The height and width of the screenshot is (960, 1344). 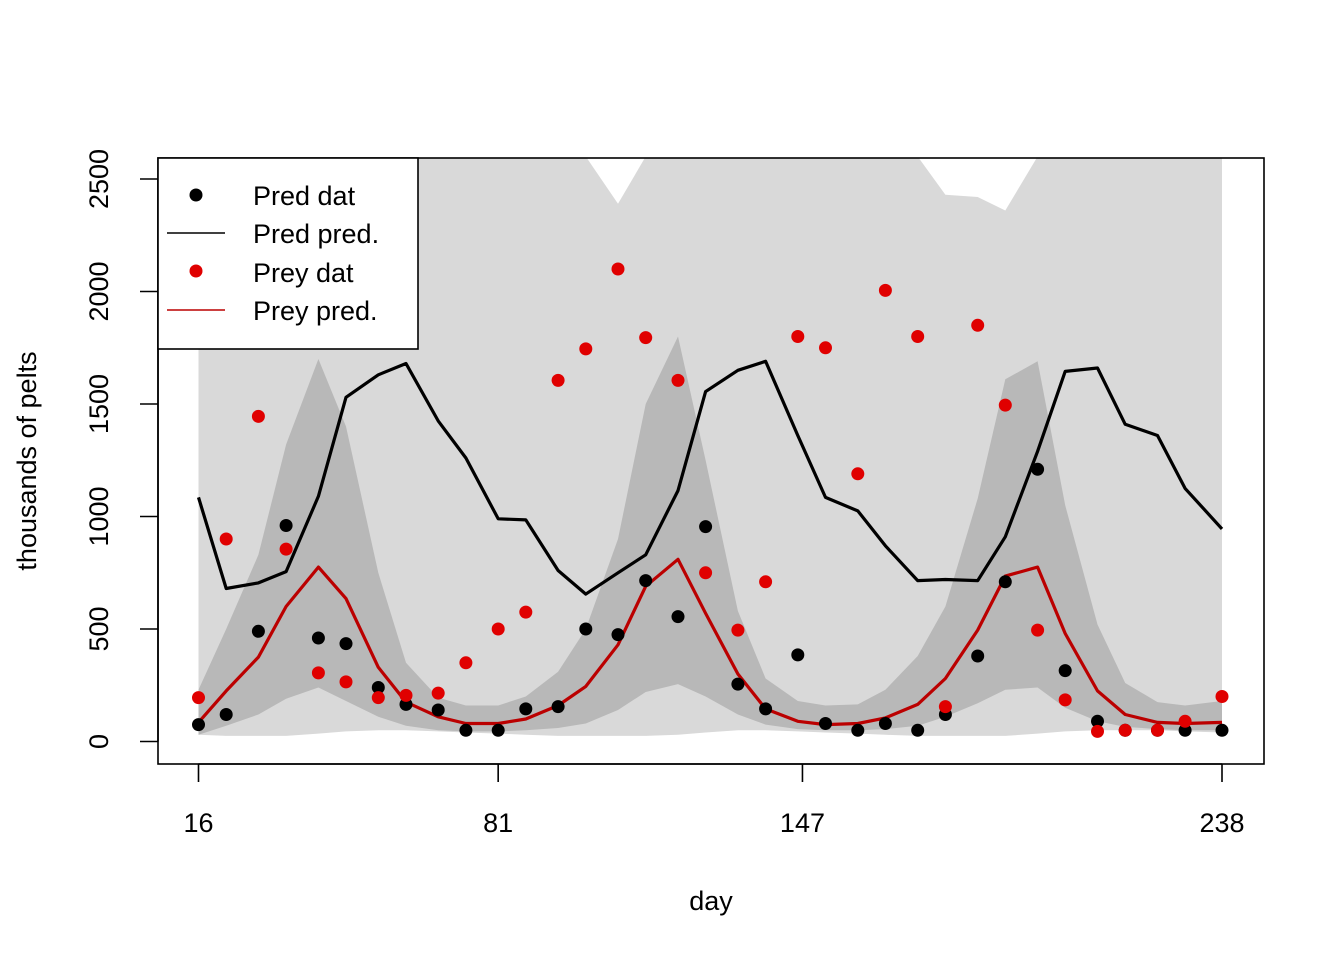 I want to click on legend-label-pred-pred: Pred pred., so click(x=316, y=234).